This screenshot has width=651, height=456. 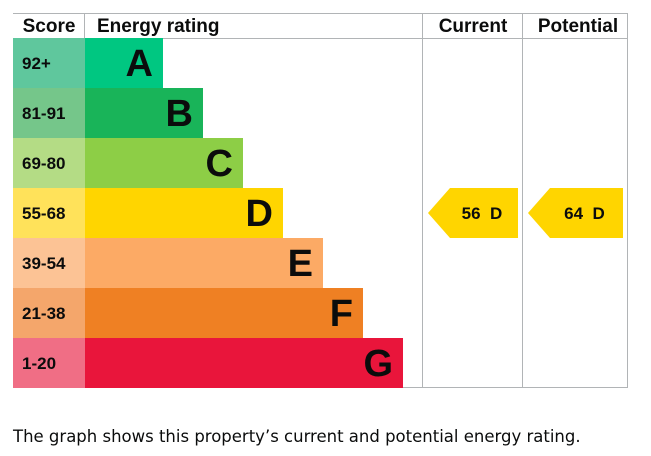 What do you see at coordinates (43, 113) in the screenshot?
I see `score-range-label: 81-91` at bounding box center [43, 113].